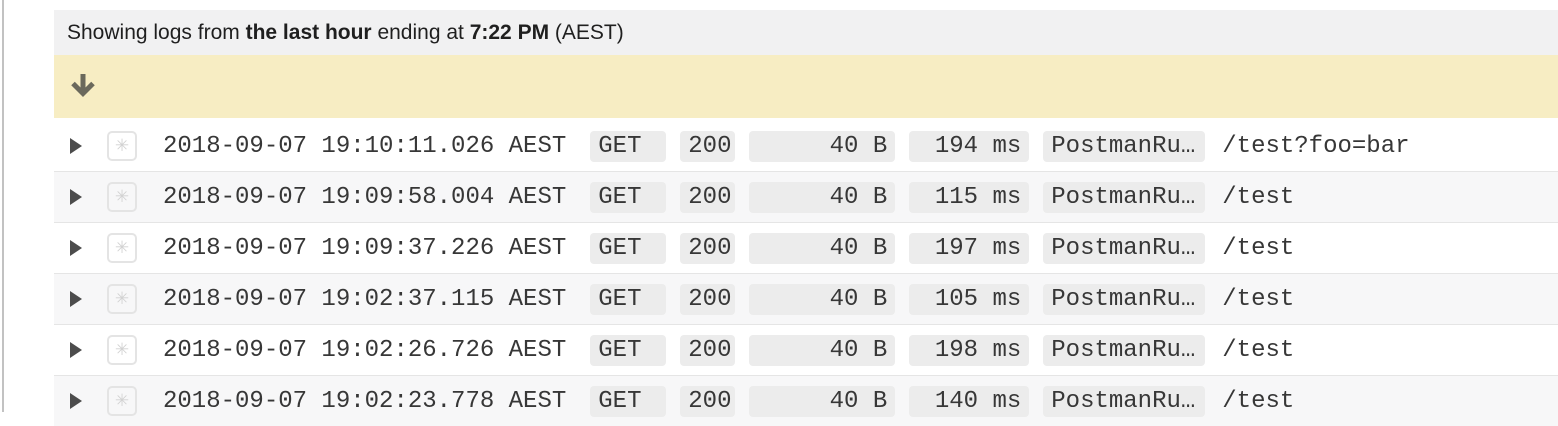 The height and width of the screenshot is (426, 1558). I want to click on jump-to-now-bar, so click(806, 86).